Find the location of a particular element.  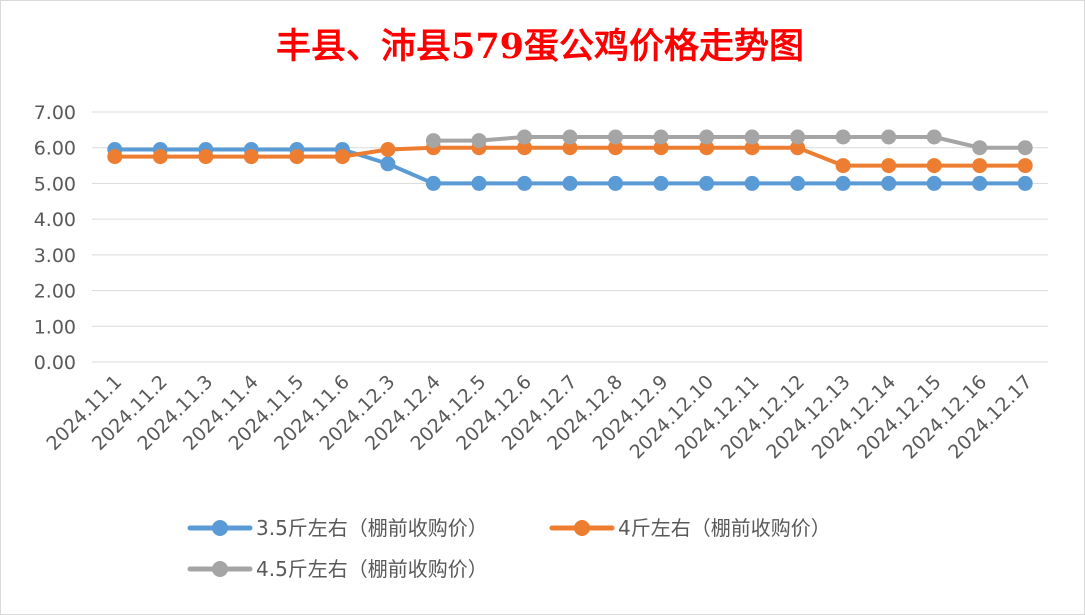

y-tick-label: 3.00 is located at coordinates (55, 256).